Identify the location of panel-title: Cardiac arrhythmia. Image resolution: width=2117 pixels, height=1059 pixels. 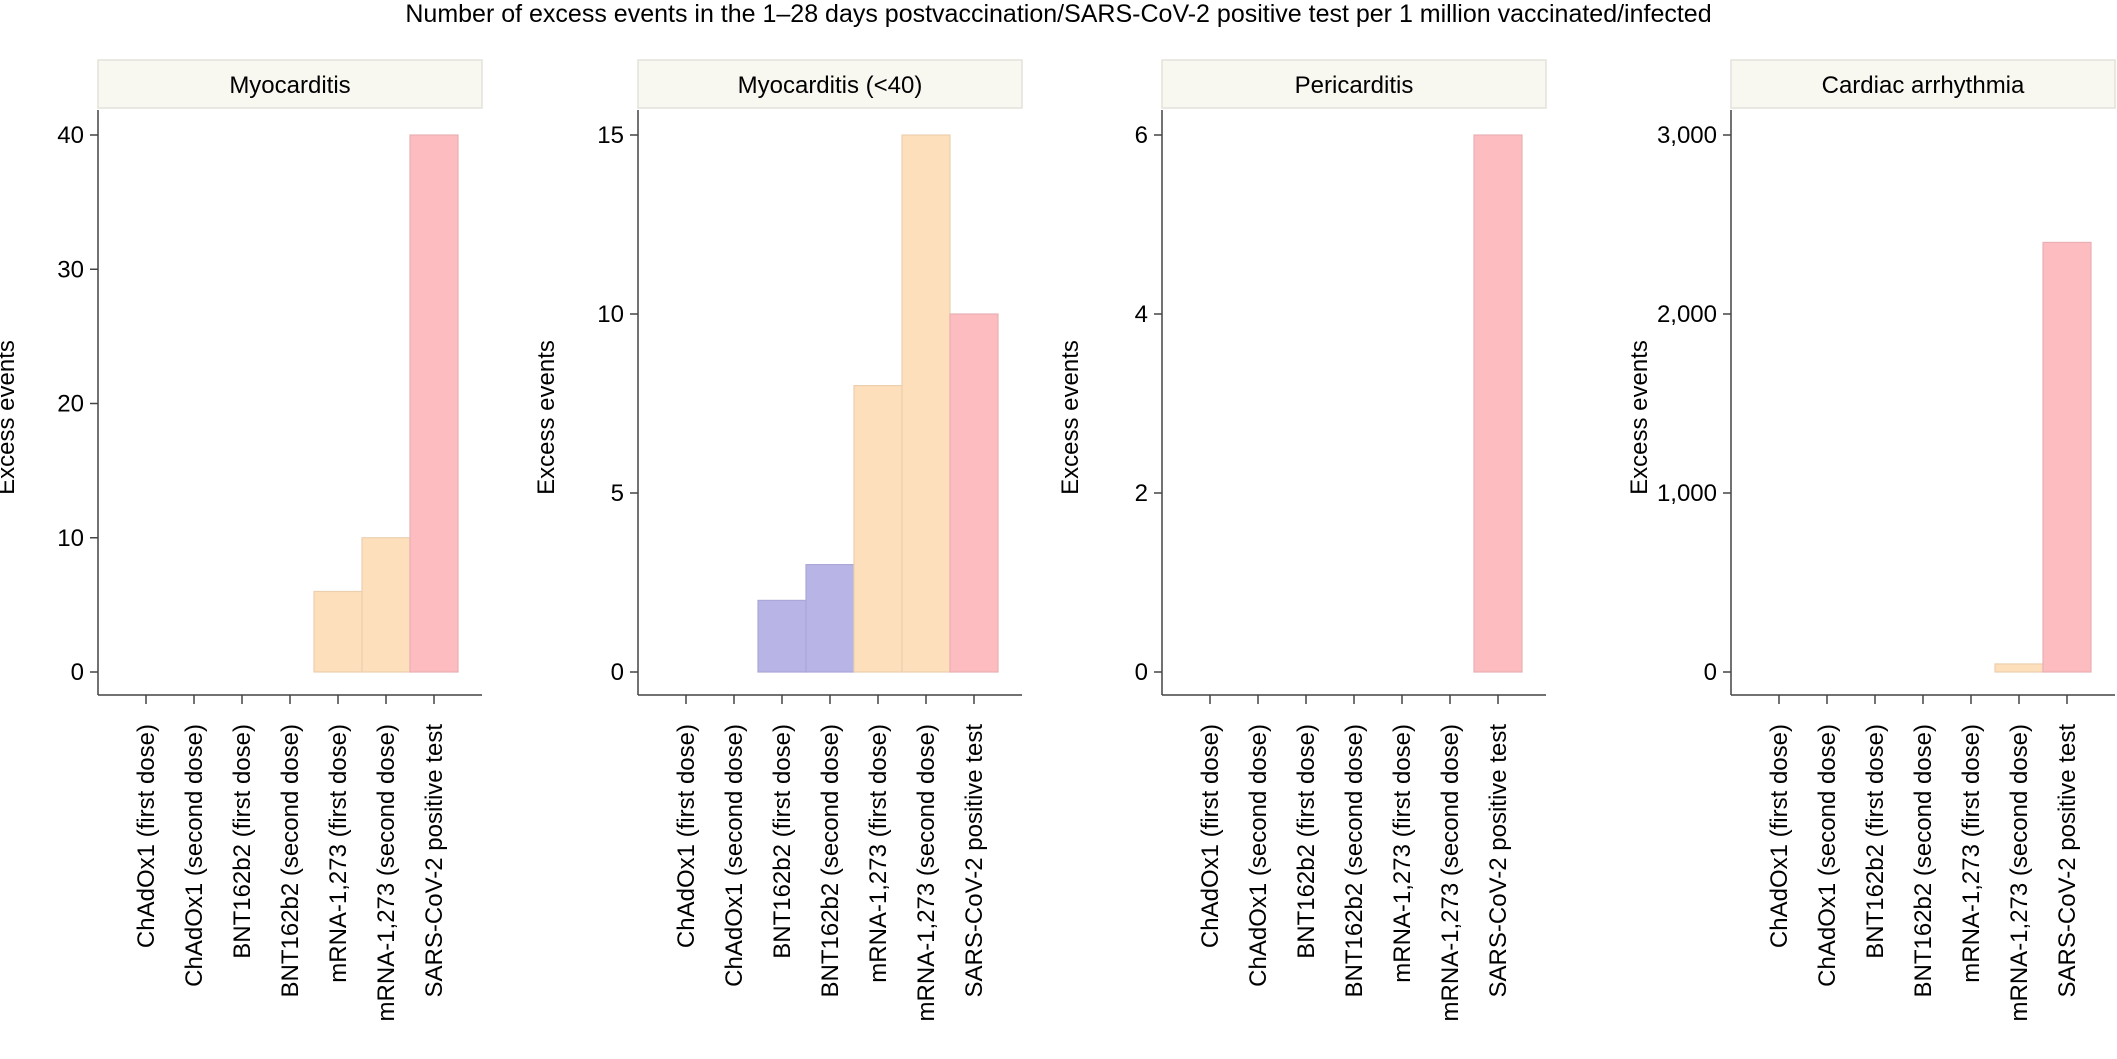
(1923, 85).